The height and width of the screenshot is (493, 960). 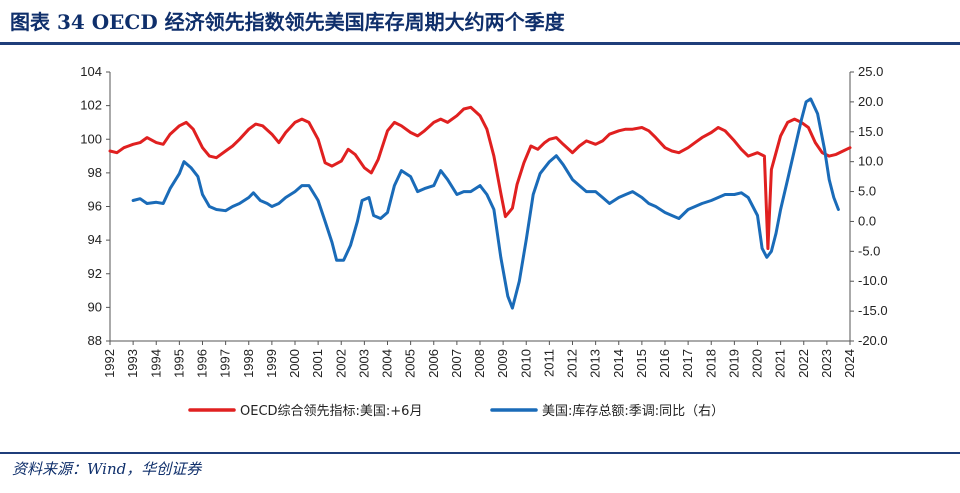 What do you see at coordinates (95, 206) in the screenshot?
I see `left-tick-label: 96` at bounding box center [95, 206].